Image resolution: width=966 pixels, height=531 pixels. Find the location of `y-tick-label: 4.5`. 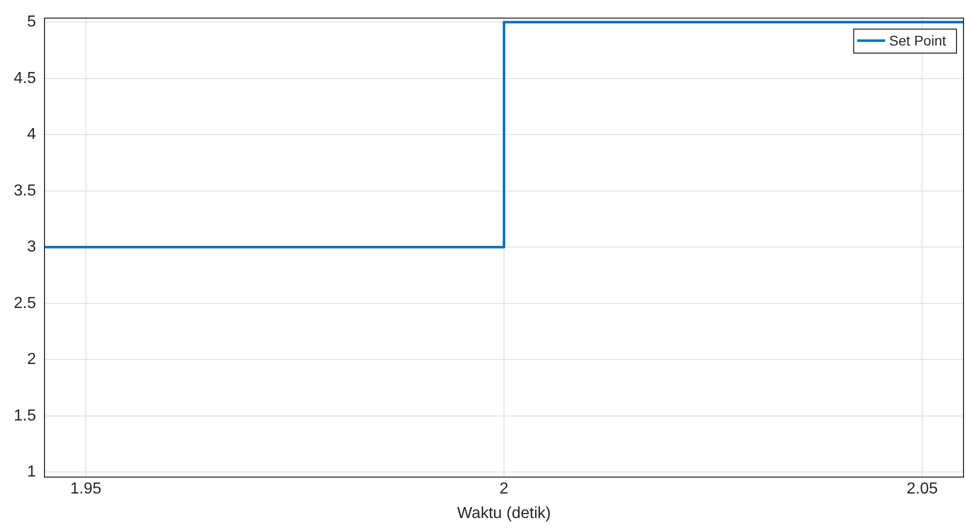

y-tick-label: 4.5 is located at coordinates (25, 78).